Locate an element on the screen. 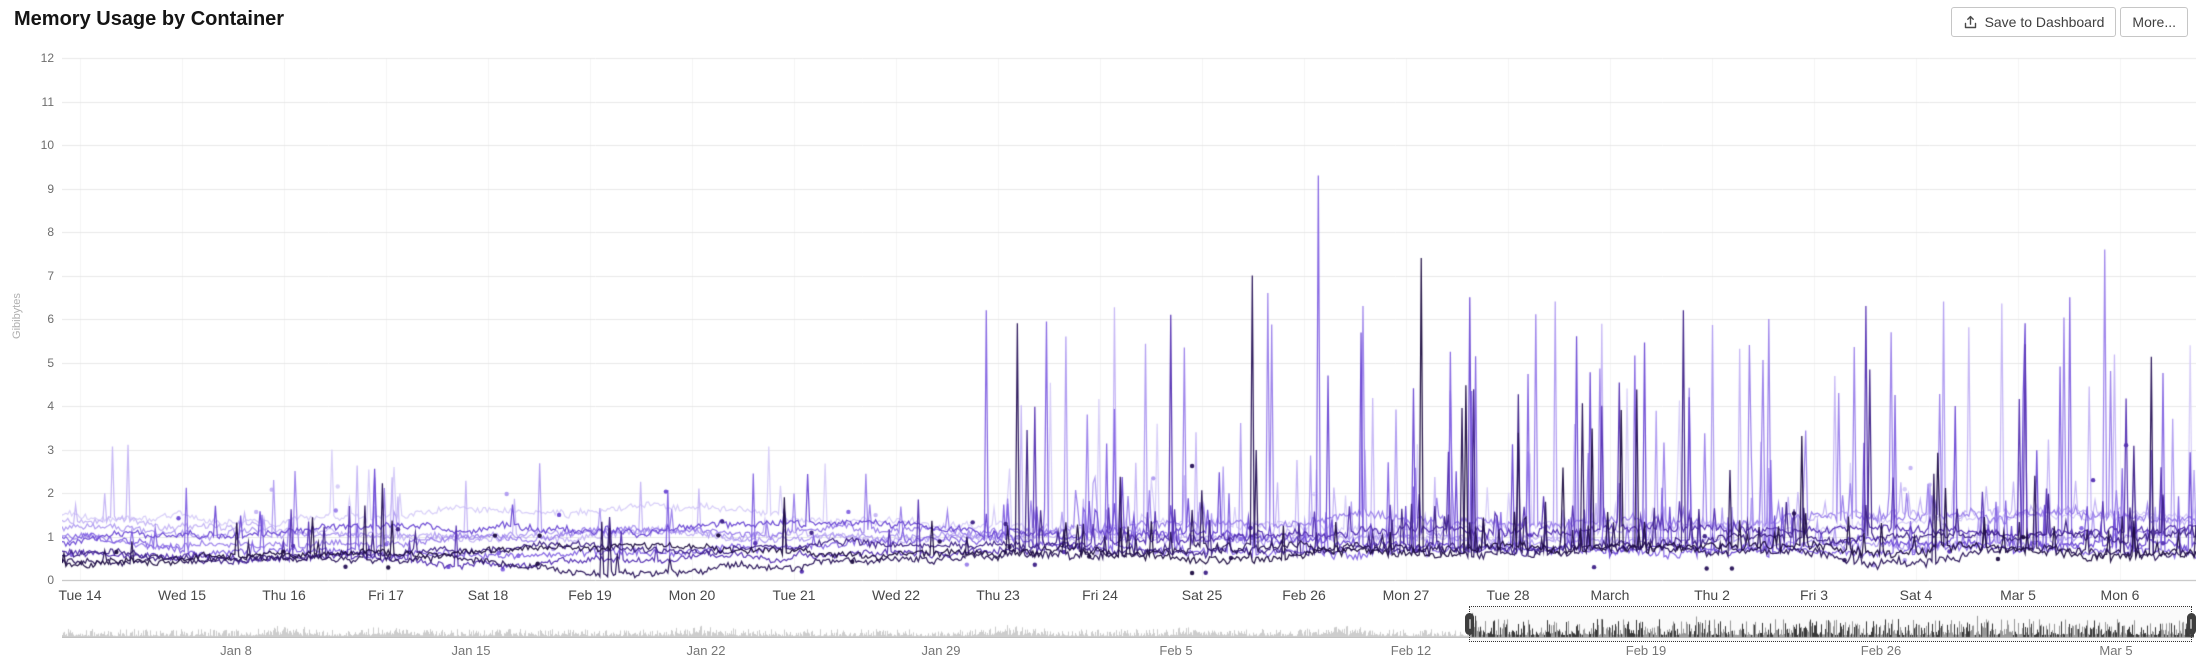 This screenshot has width=2200, height=660. timeline-brush is located at coordinates (1830, 624).